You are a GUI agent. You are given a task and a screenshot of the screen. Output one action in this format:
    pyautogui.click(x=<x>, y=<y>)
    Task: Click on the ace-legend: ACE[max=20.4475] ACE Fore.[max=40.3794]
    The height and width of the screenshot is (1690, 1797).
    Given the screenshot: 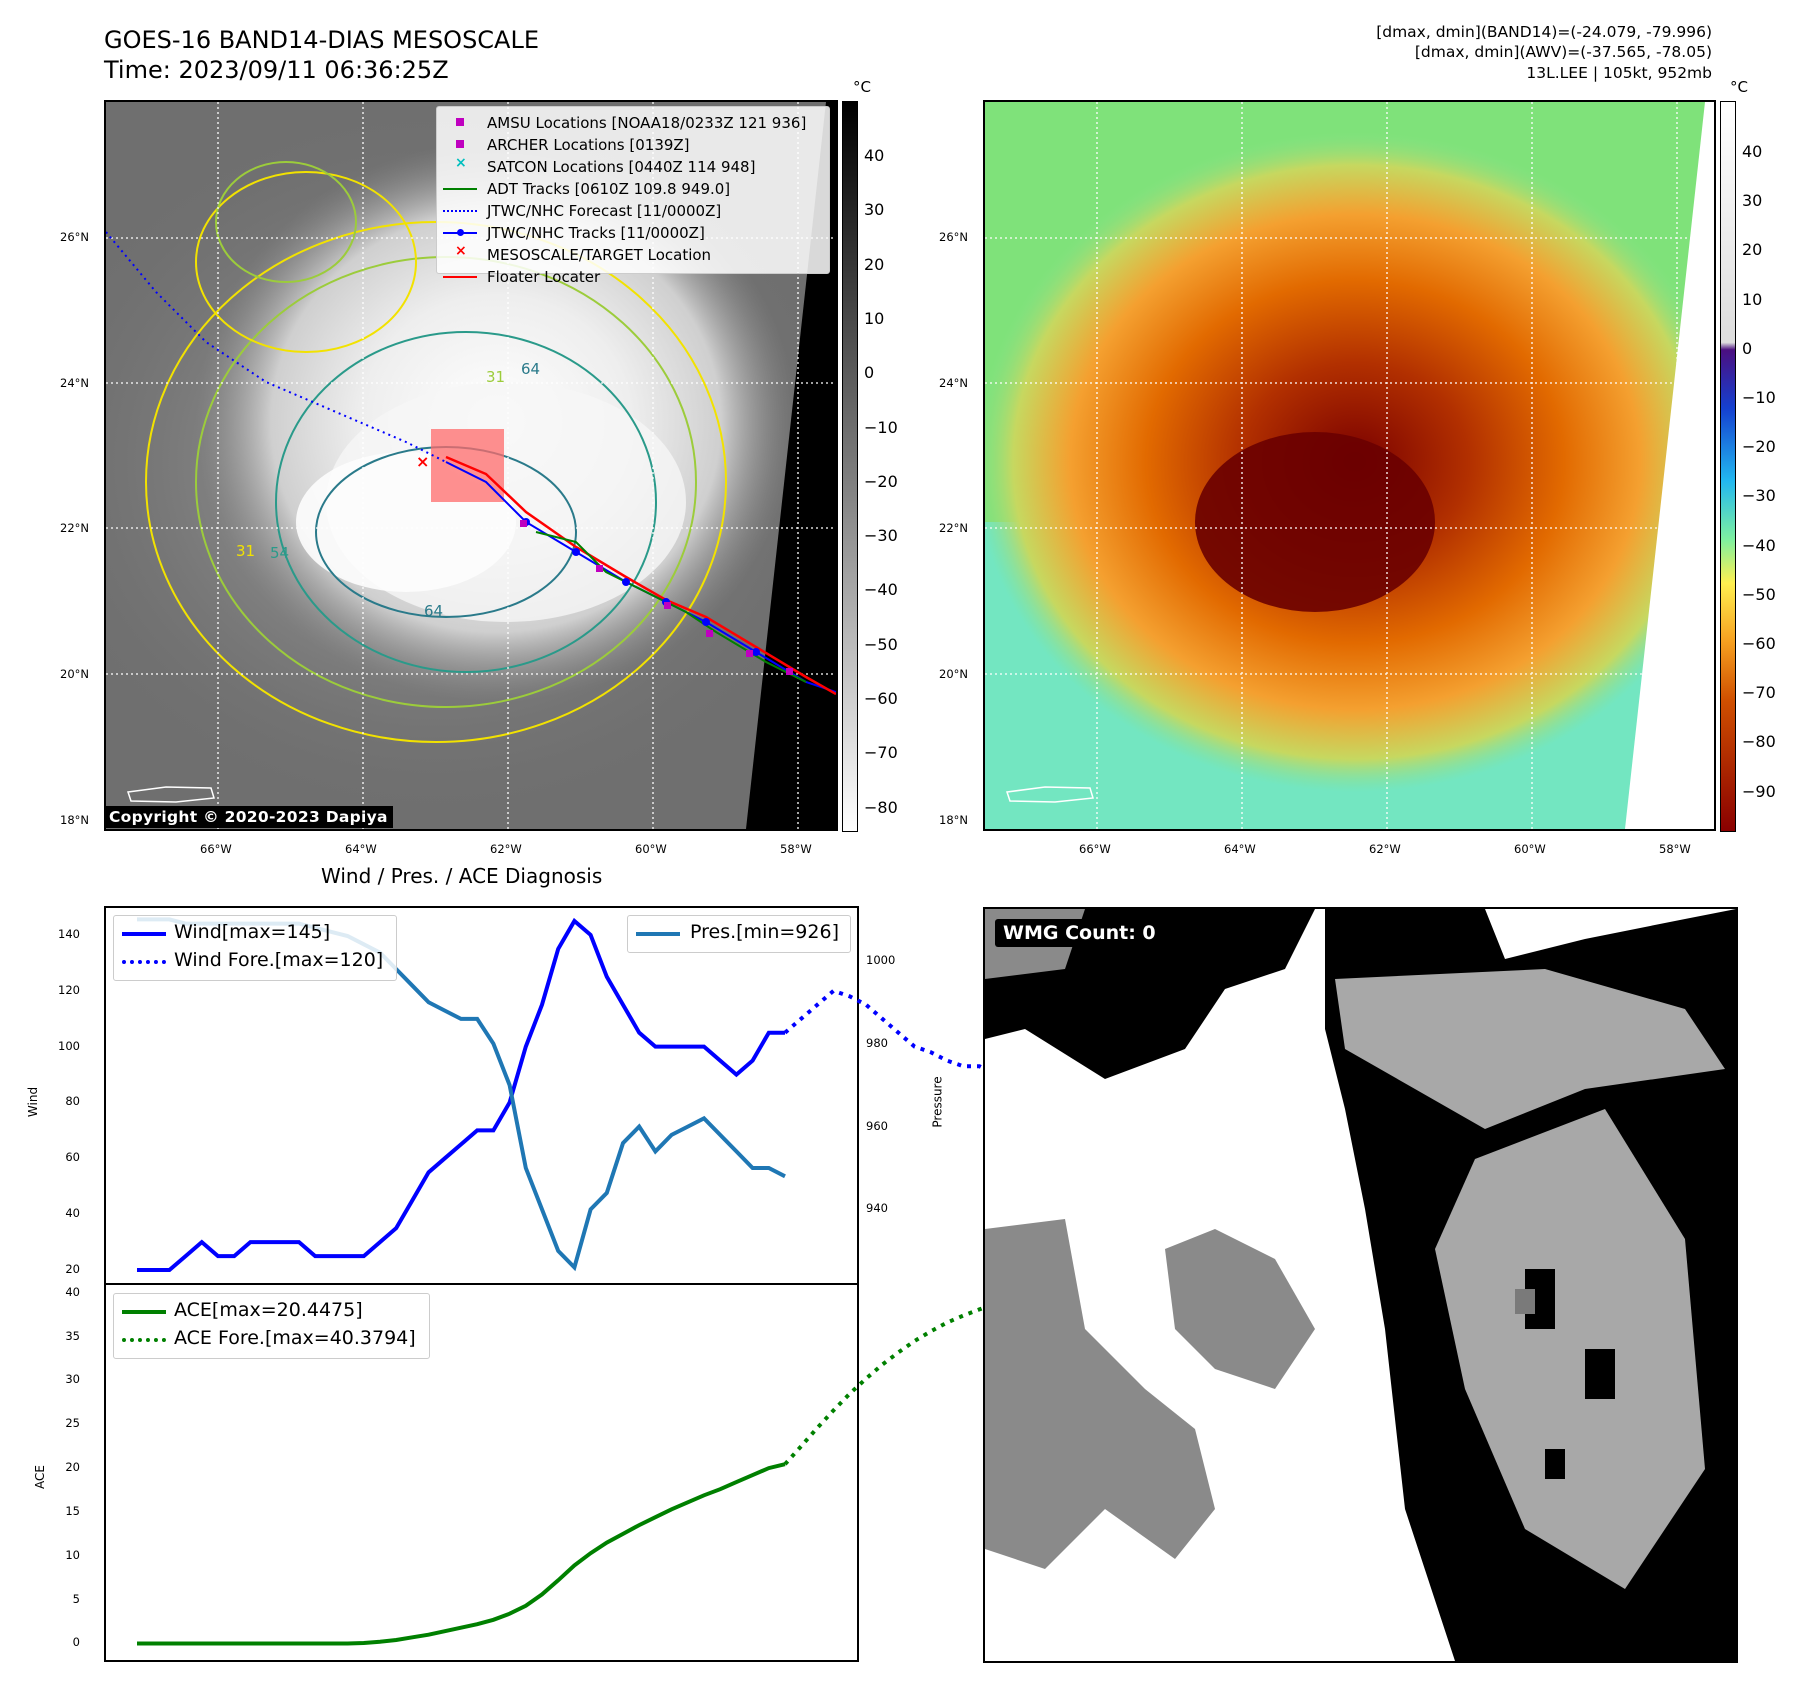 What is the action you would take?
    pyautogui.click(x=271, y=1326)
    